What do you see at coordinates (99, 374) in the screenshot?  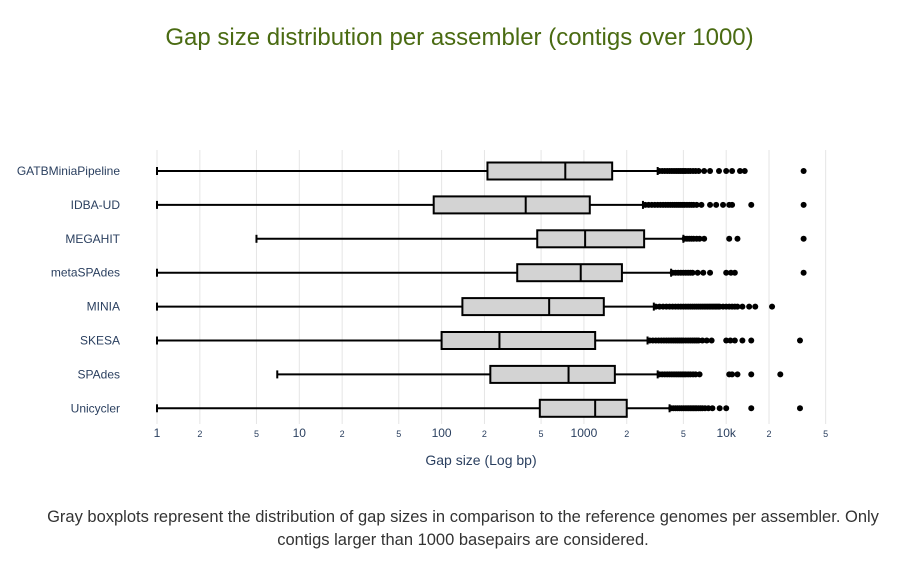 I see `category-label: SPAdes` at bounding box center [99, 374].